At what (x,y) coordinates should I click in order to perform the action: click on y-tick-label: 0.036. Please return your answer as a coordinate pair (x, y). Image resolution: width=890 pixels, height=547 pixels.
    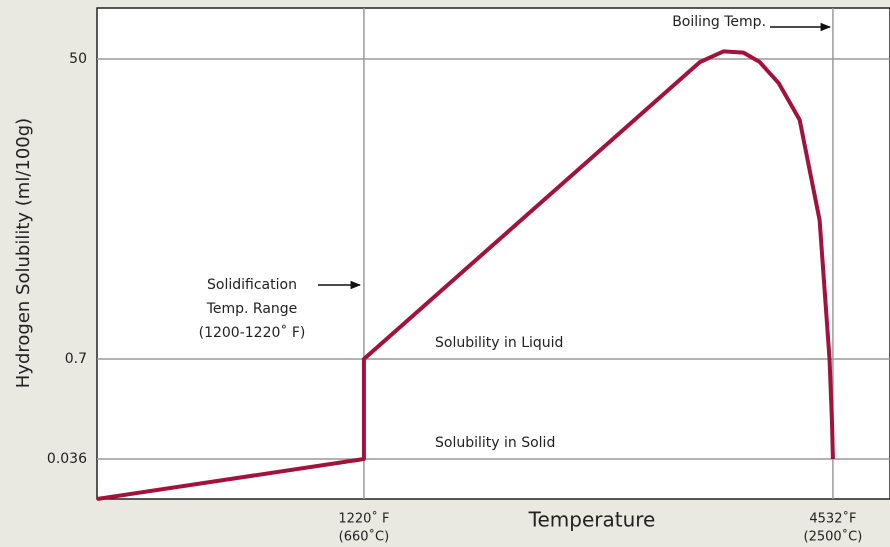
    Looking at the image, I should click on (67, 459).